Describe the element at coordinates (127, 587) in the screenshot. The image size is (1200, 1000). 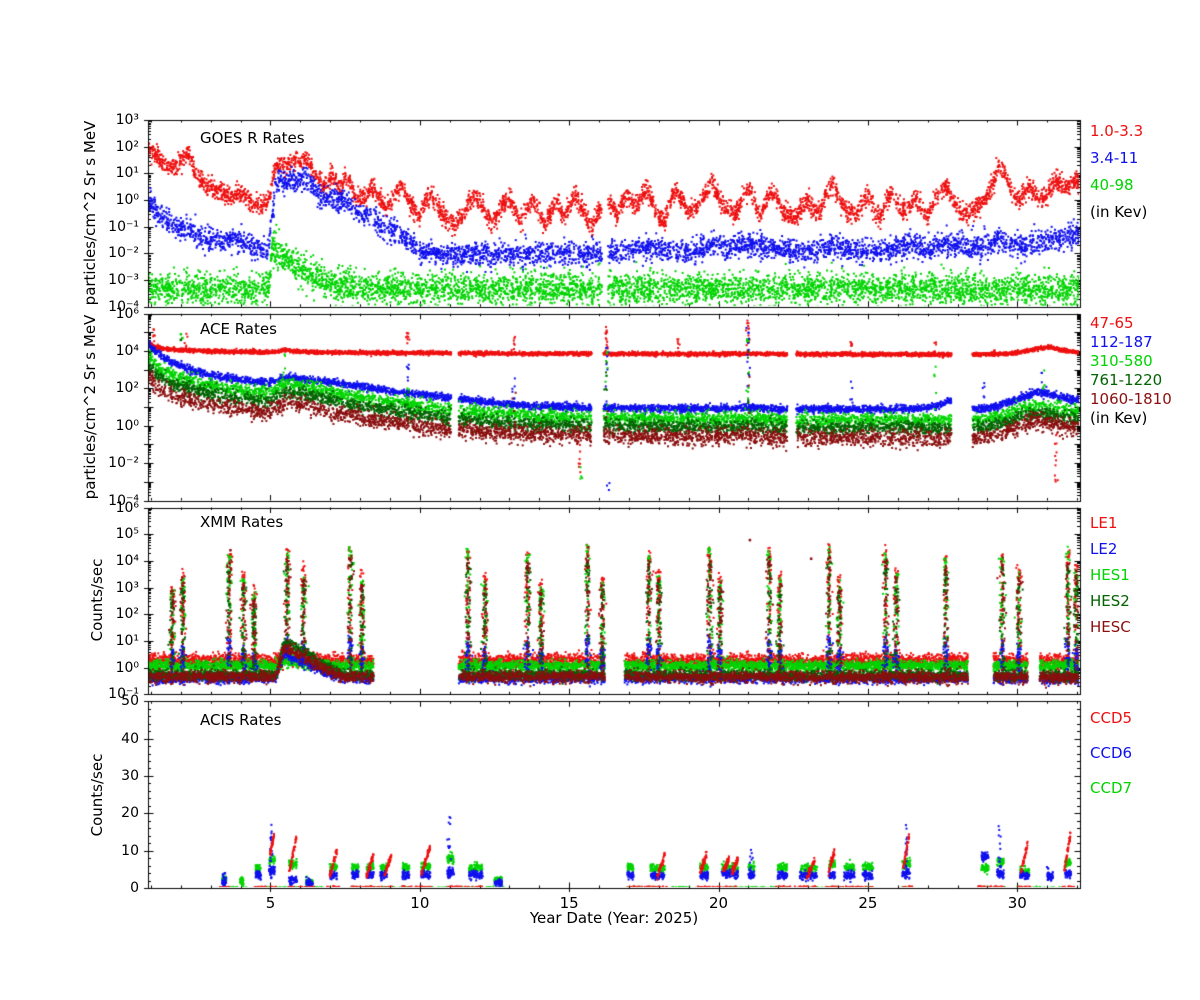
I see `y-tick-label-xmm: 10³` at that location.